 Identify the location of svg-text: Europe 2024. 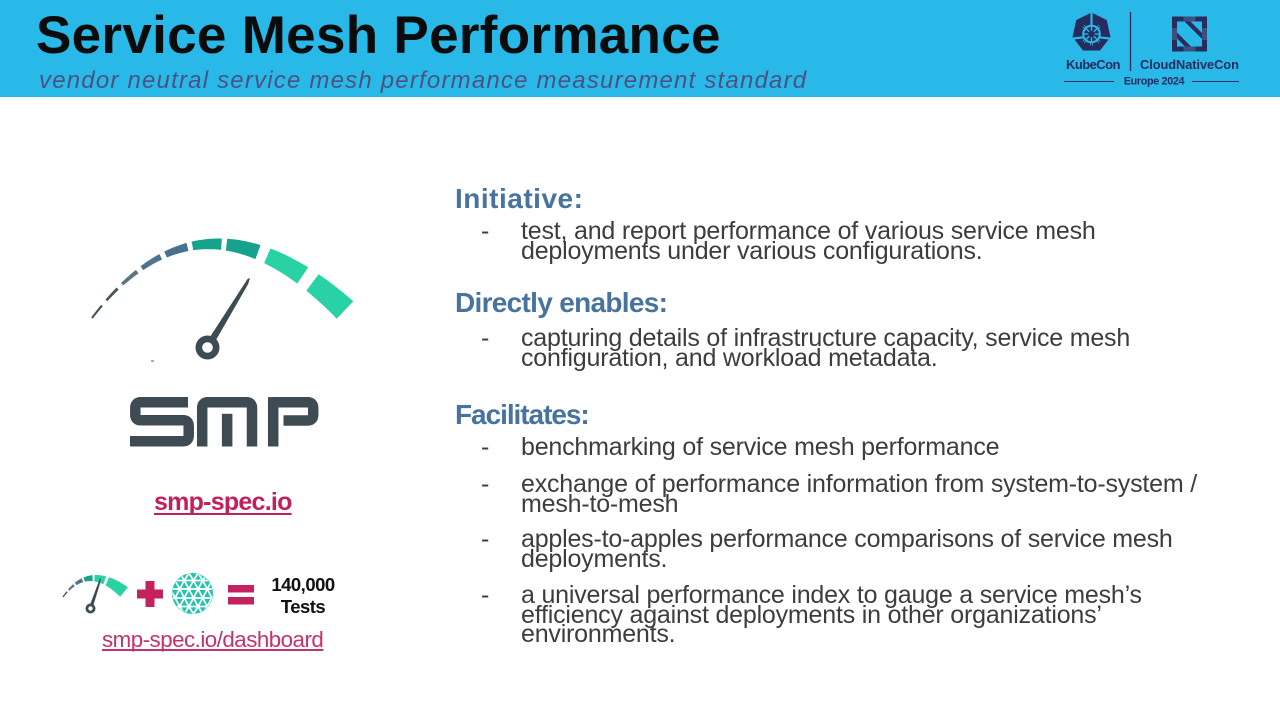
(1154, 82).